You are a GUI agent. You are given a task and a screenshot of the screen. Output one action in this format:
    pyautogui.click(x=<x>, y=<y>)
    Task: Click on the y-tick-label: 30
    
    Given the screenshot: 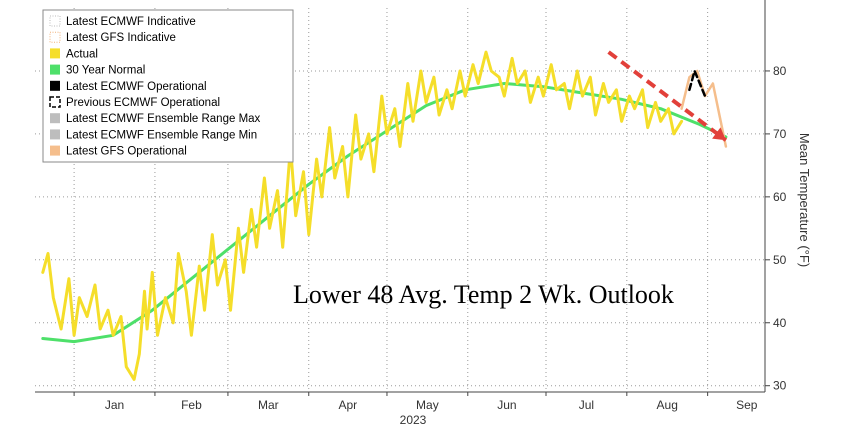 What is the action you would take?
    pyautogui.click(x=780, y=386)
    